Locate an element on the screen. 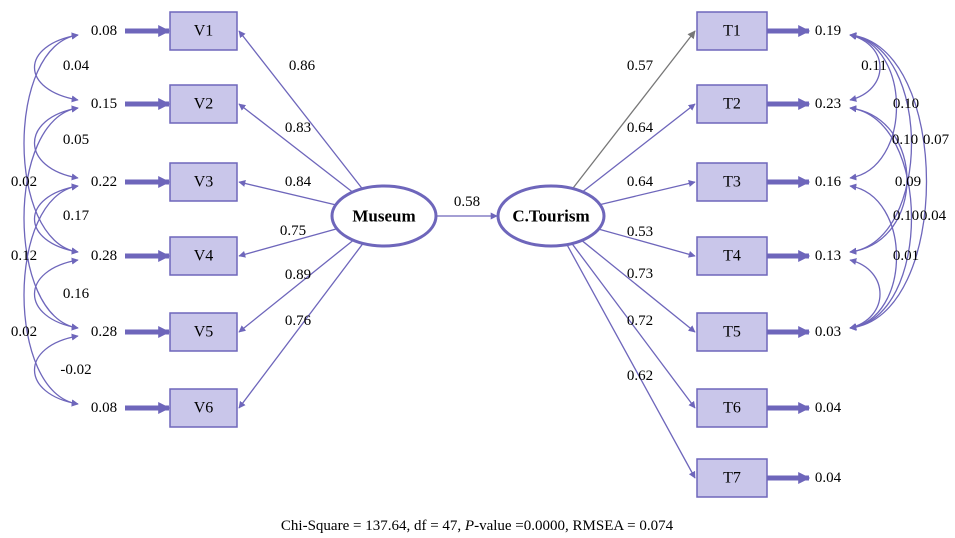 Image resolution: width=955 pixels, height=538 pixels. error-variance-v3: 0.22 is located at coordinates (104, 182).